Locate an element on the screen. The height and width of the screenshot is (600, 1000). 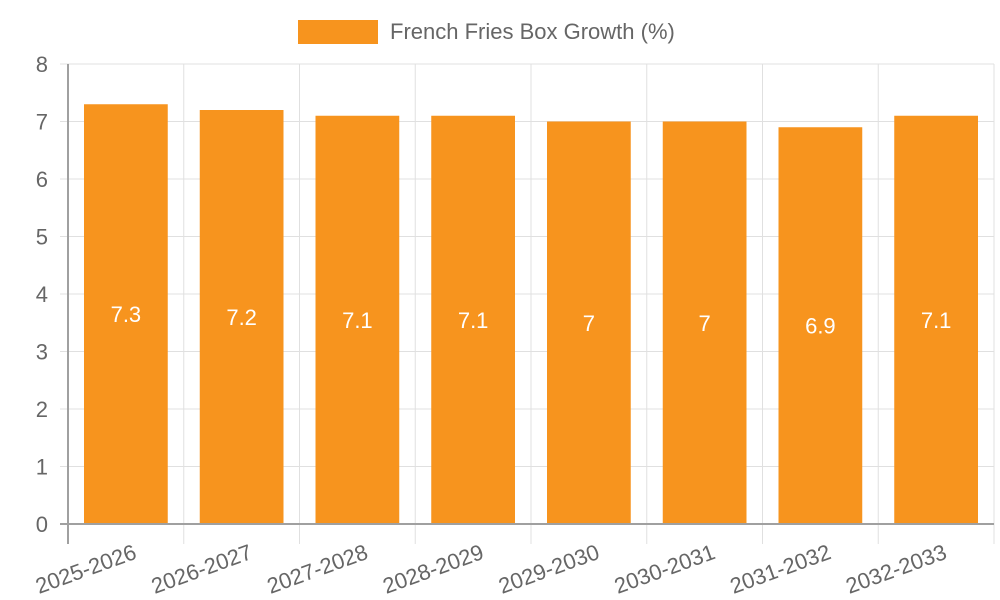
x-tick-label: 2030-2031 is located at coordinates (664, 568).